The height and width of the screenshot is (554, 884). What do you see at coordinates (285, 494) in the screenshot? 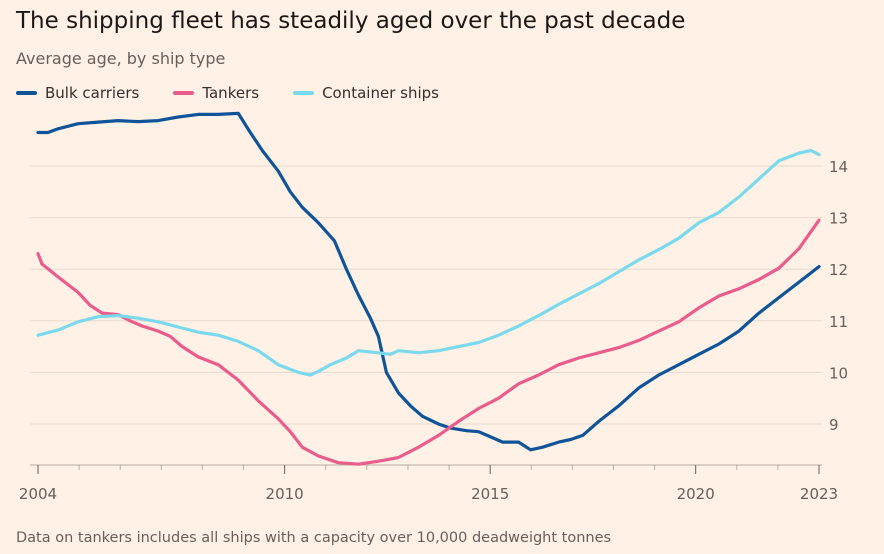
I see `x-tick-label-2010: 2010` at bounding box center [285, 494].